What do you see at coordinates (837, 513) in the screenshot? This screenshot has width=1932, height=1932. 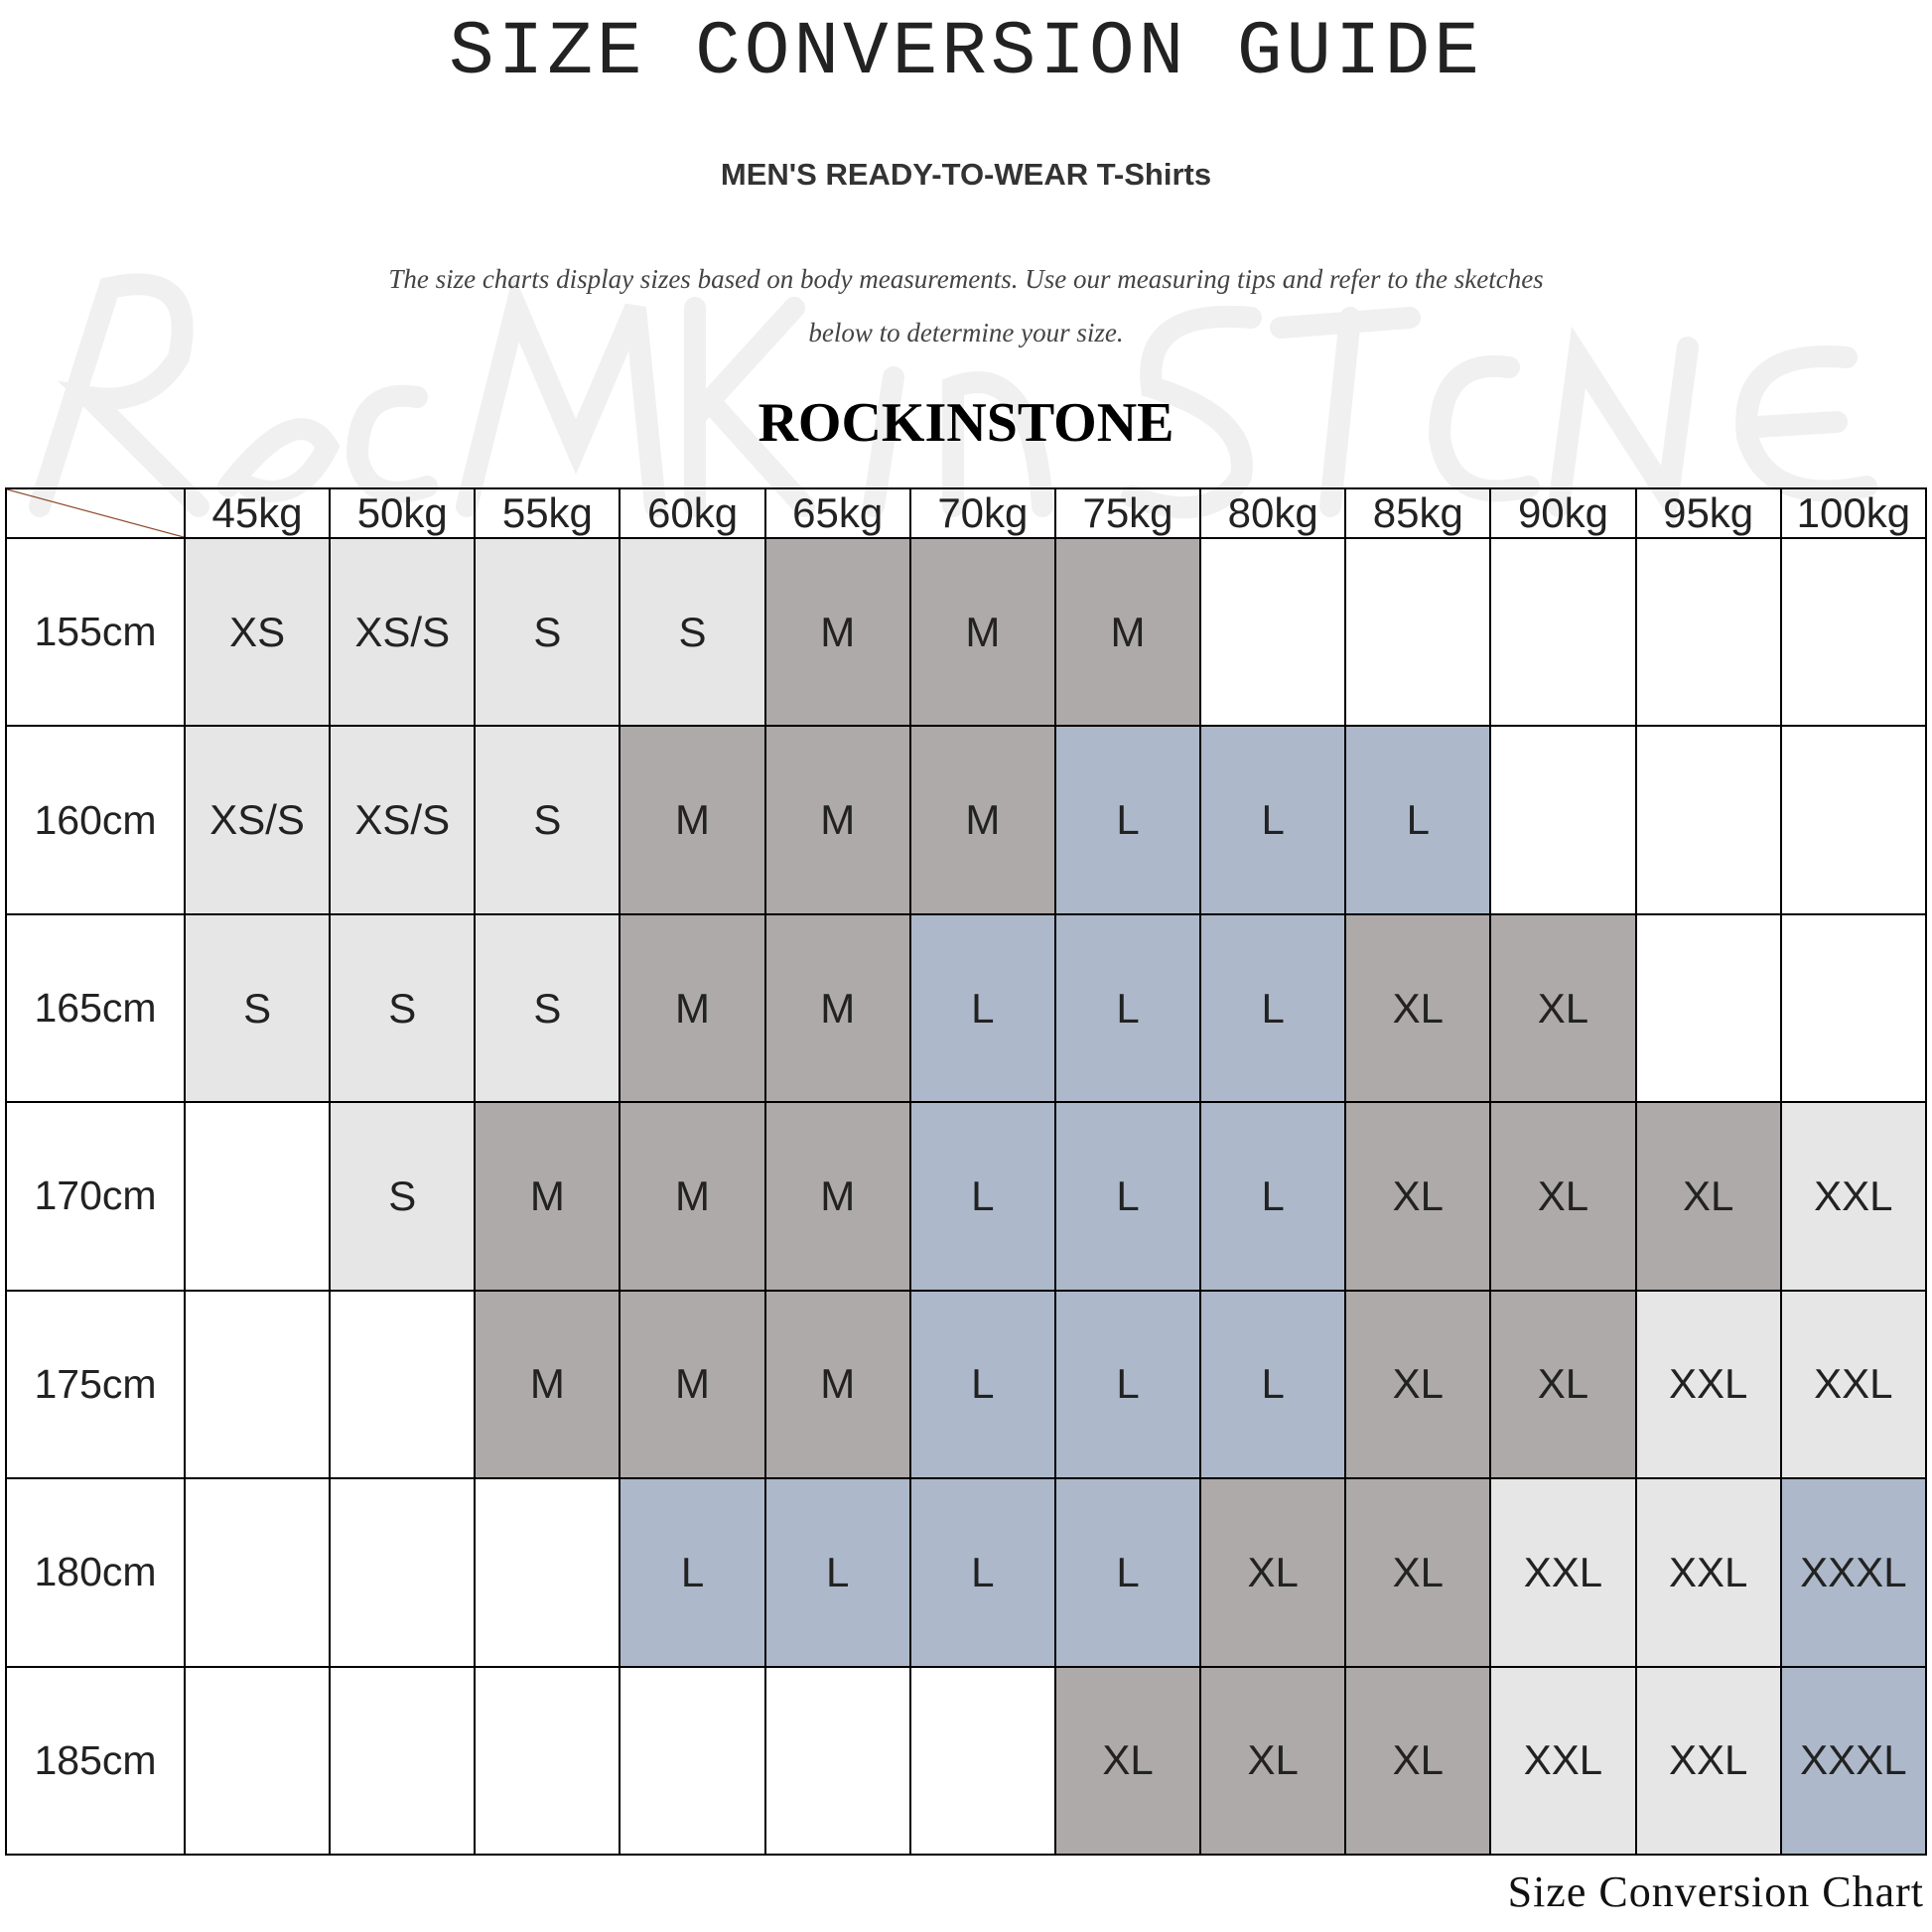 I see `weight-header: 65kg` at bounding box center [837, 513].